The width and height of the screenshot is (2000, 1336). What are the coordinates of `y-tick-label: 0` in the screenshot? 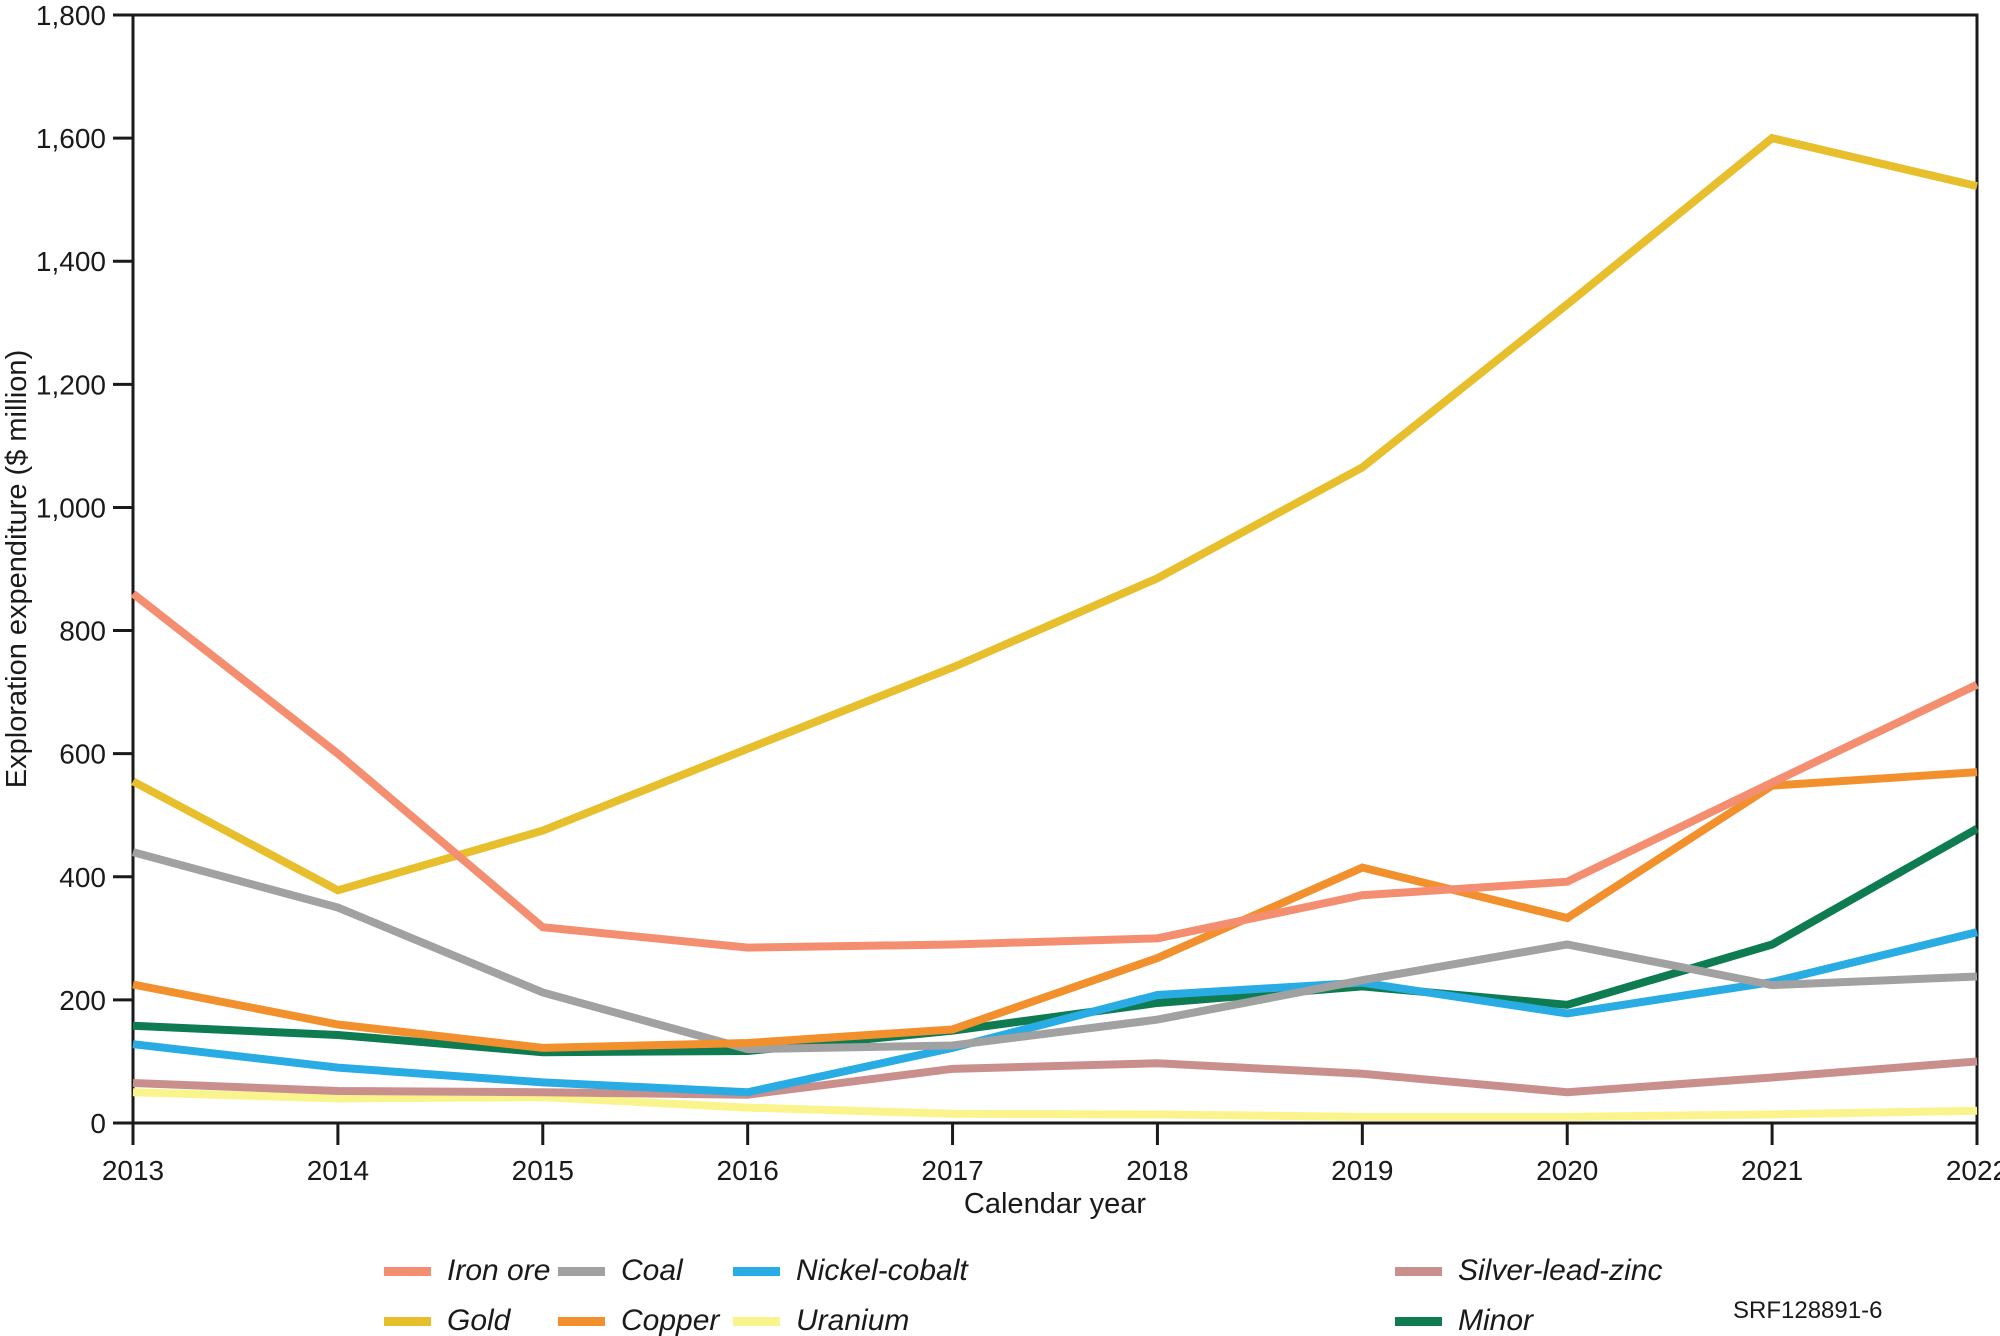 It's located at (98, 1123).